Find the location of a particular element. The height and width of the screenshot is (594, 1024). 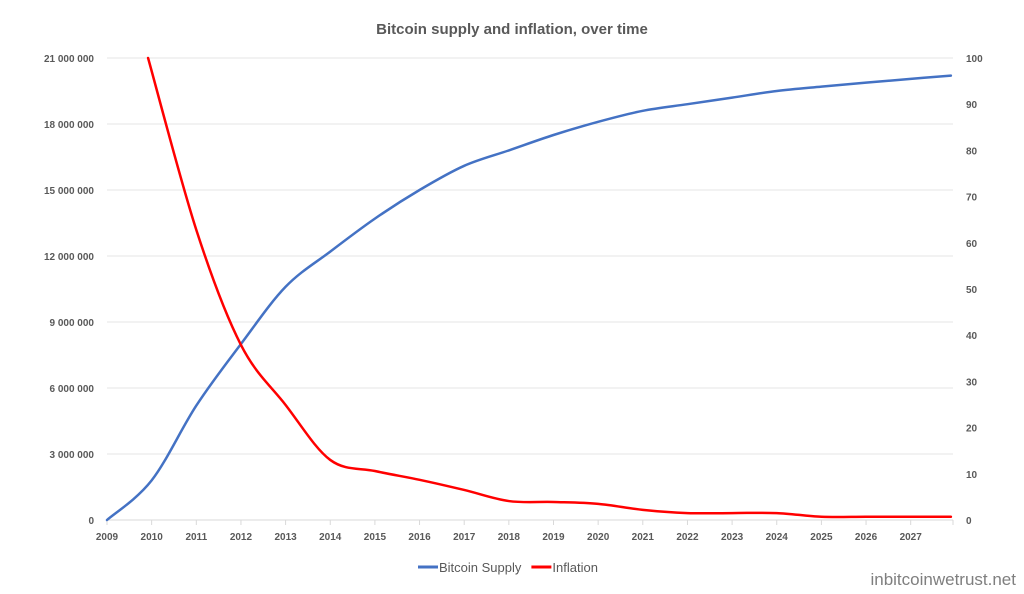

y-right-tick-label: 100 is located at coordinates (974, 59).